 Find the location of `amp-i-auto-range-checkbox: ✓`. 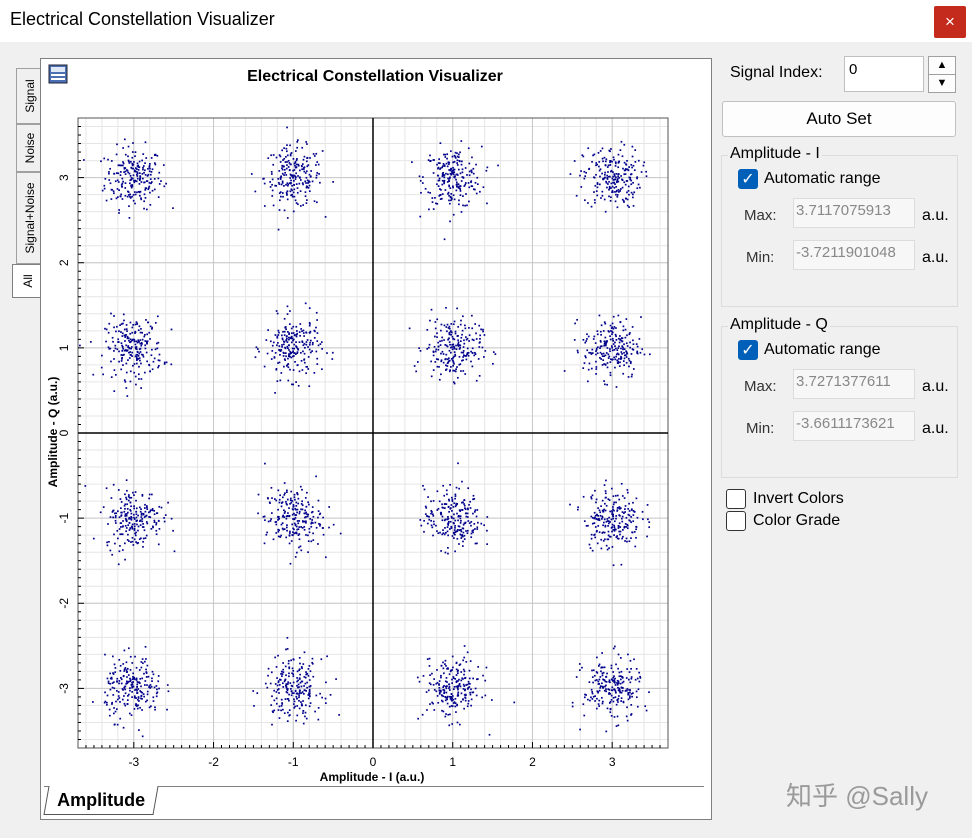

amp-i-auto-range-checkbox: ✓ is located at coordinates (748, 179).